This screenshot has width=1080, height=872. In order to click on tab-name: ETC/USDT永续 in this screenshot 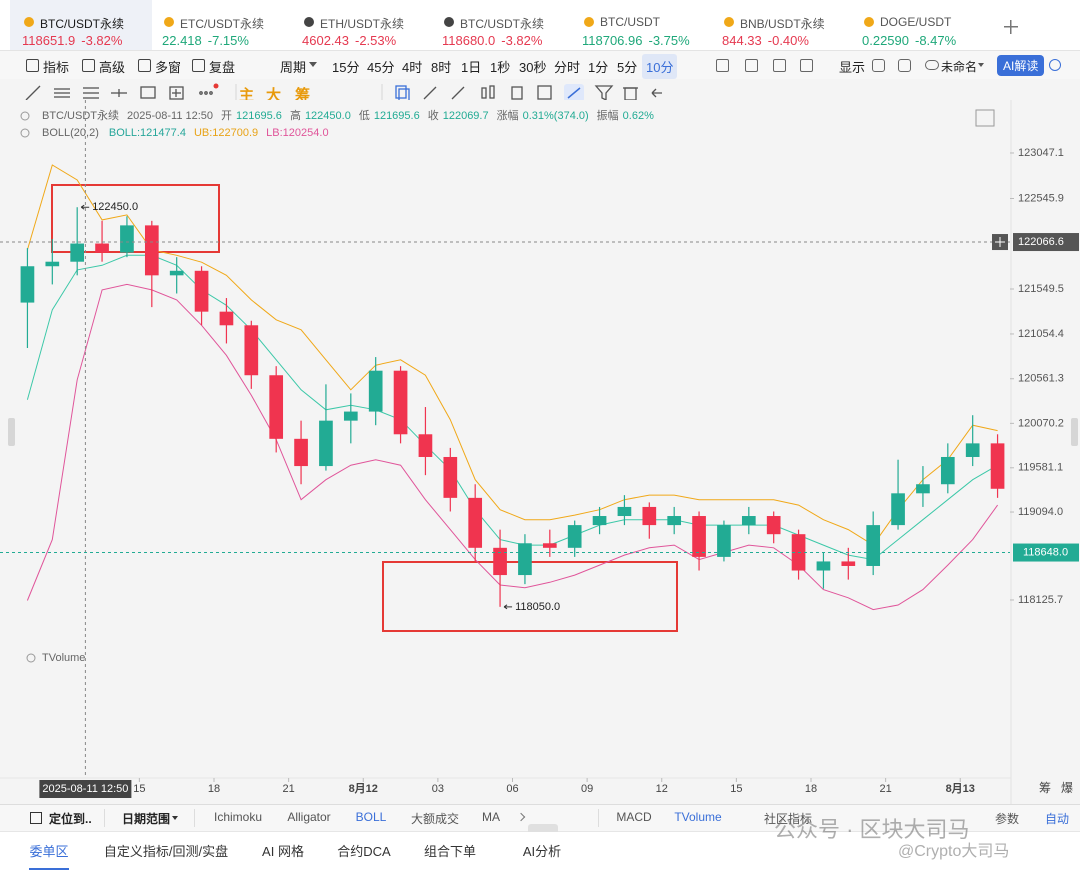, I will do `click(222, 24)`.